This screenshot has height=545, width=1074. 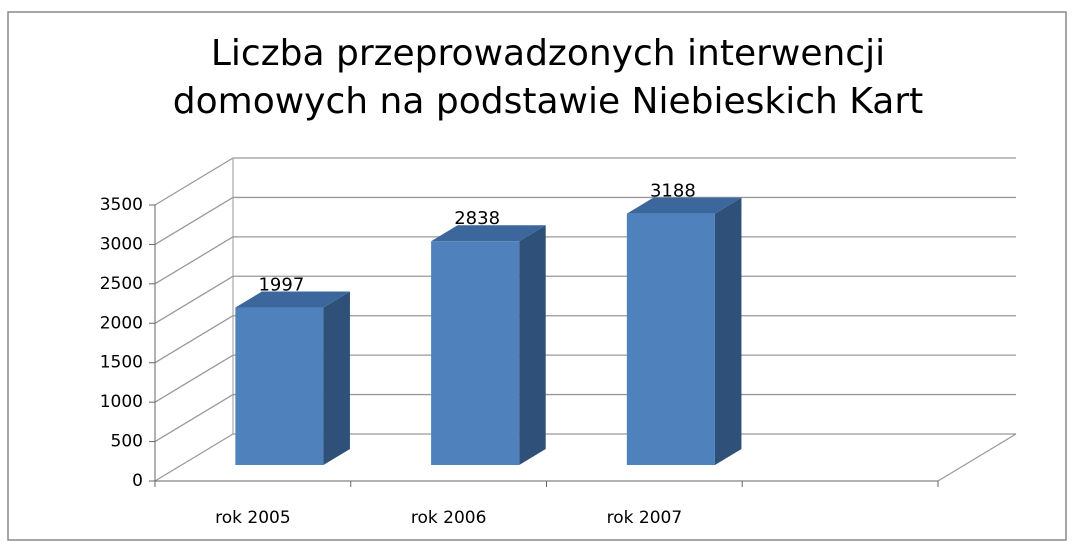 I want to click on y-tick-label: 3000, so click(x=121, y=244).